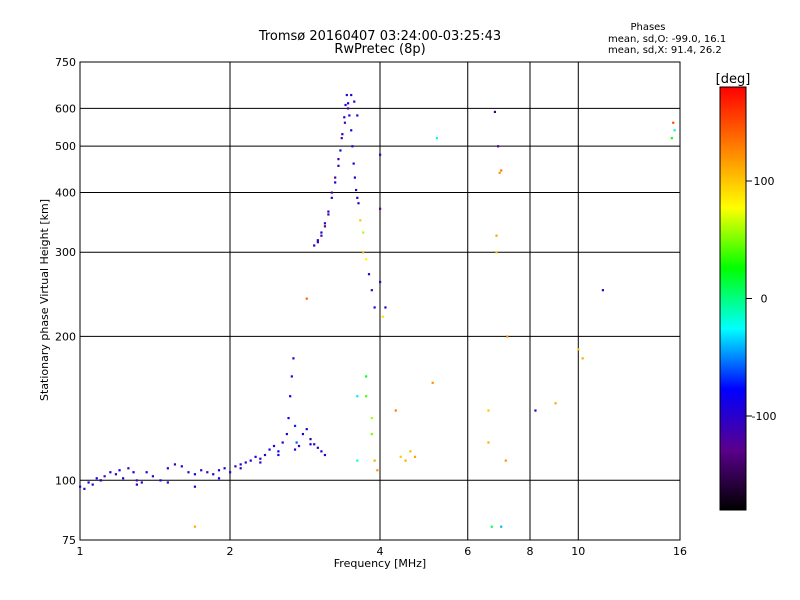  I want to click on colorbar-tick-label: 0, so click(764, 299).